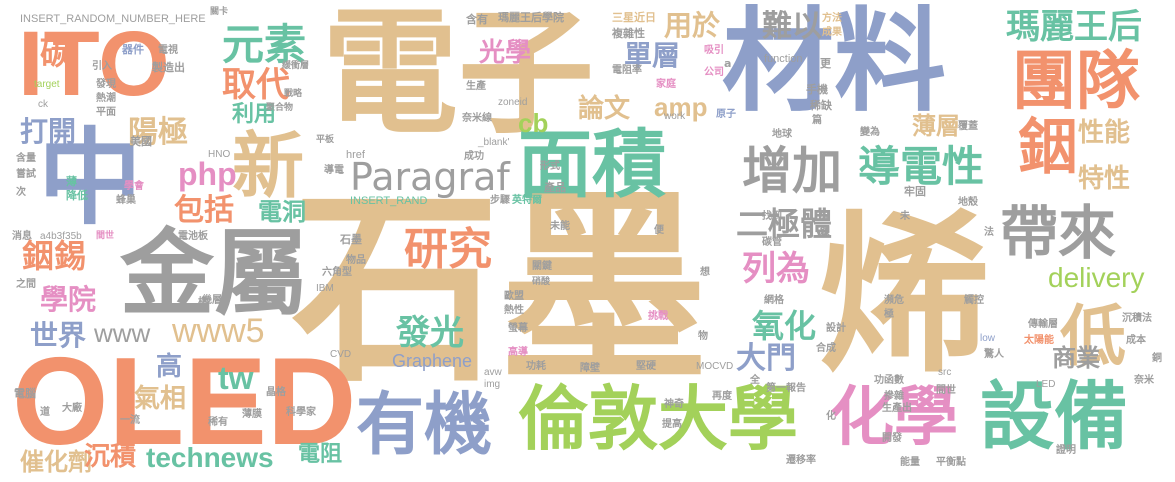 The image size is (1175, 482). What do you see at coordinates (782, 135) in the screenshot?
I see `word-earth: 地球` at bounding box center [782, 135].